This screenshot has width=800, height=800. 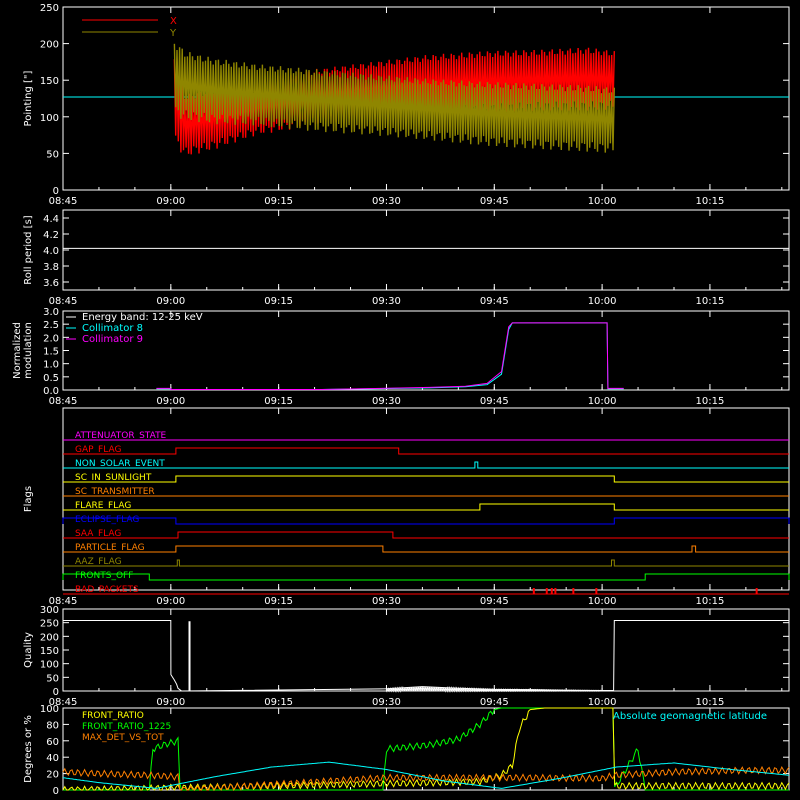 What do you see at coordinates (107, 590) in the screenshot?
I see `flag-label: BAD_PACKETS` at bounding box center [107, 590].